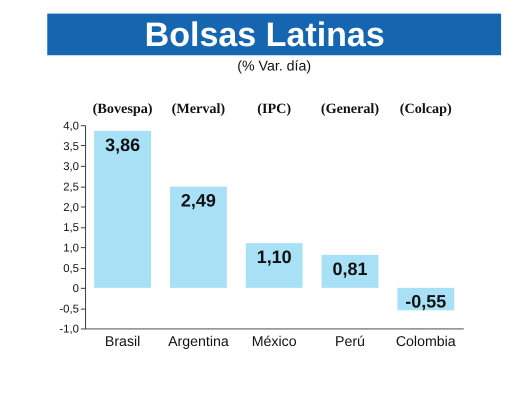  Describe the element at coordinates (122, 342) in the screenshot. I see `x-tick-label: Brasil` at that location.